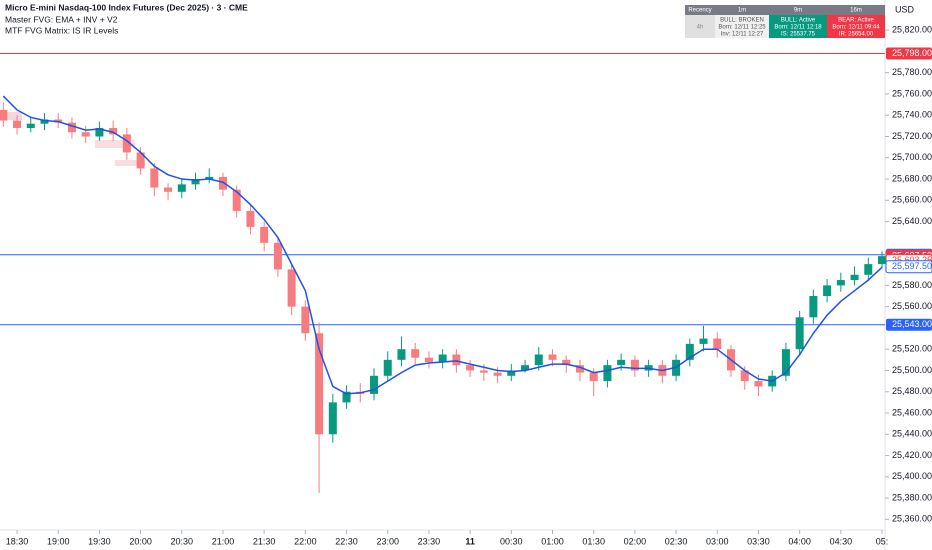  Describe the element at coordinates (912, 72) in the screenshot. I see `y-tick-label: 25,780.00` at that location.